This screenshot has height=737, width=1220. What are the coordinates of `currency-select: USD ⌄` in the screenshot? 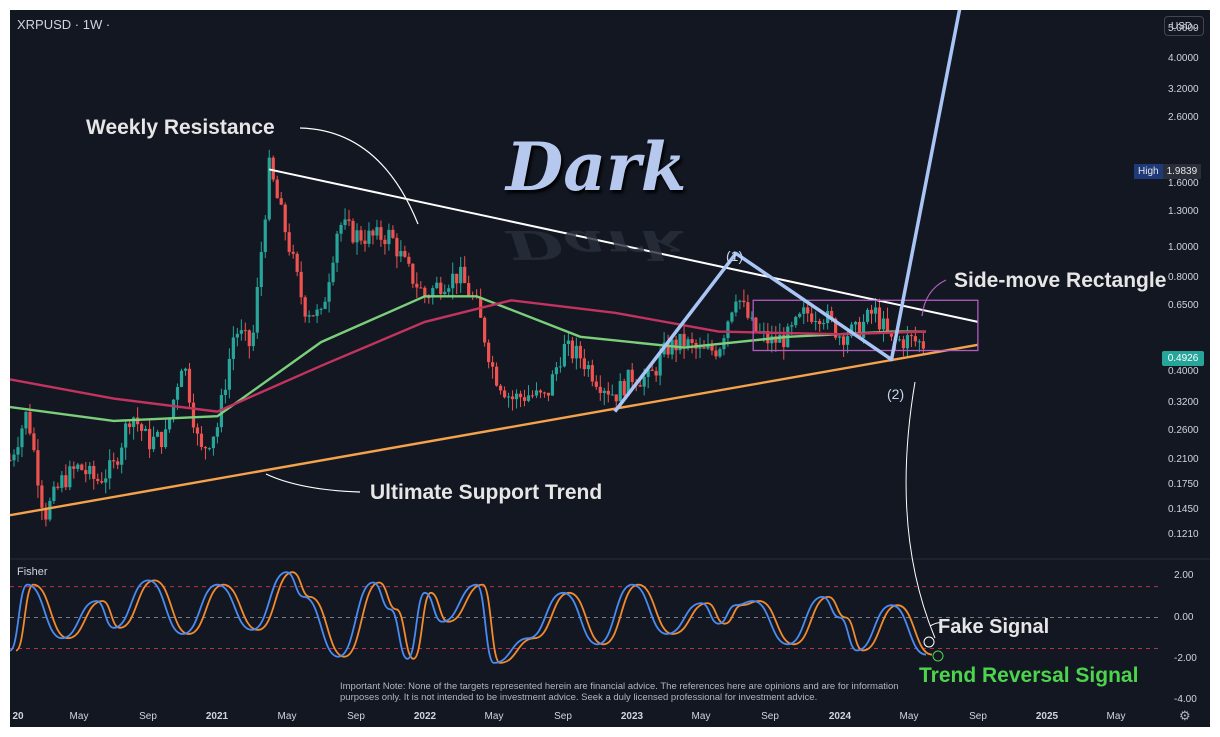 It's located at (1184, 26).